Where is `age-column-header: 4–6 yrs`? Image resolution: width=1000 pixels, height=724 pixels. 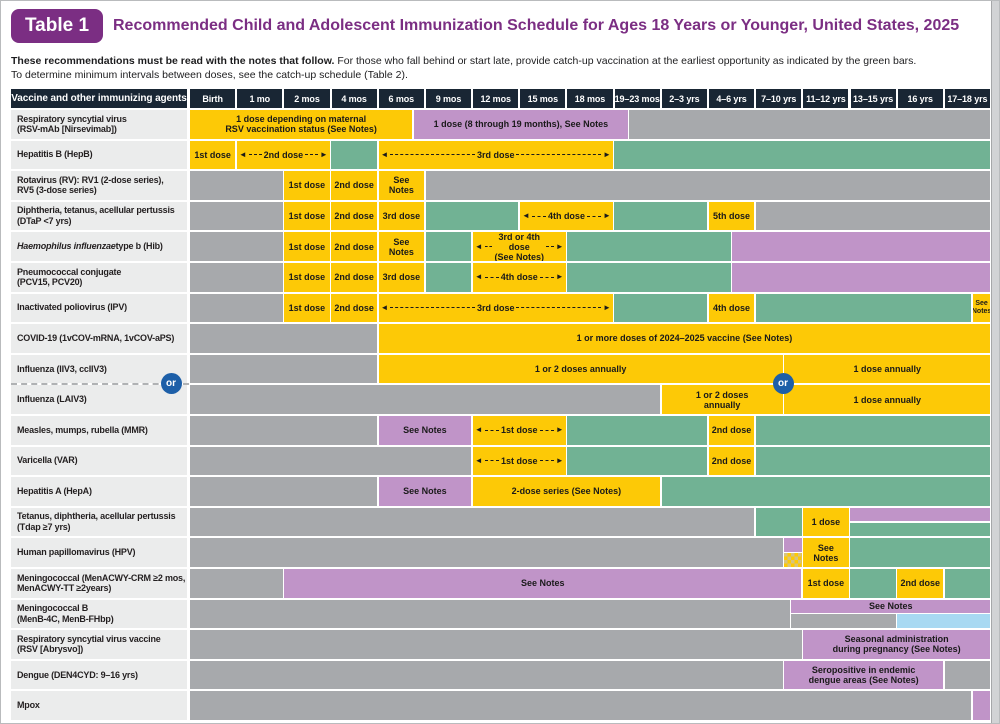
age-column-header: 4–6 yrs is located at coordinates (731, 98).